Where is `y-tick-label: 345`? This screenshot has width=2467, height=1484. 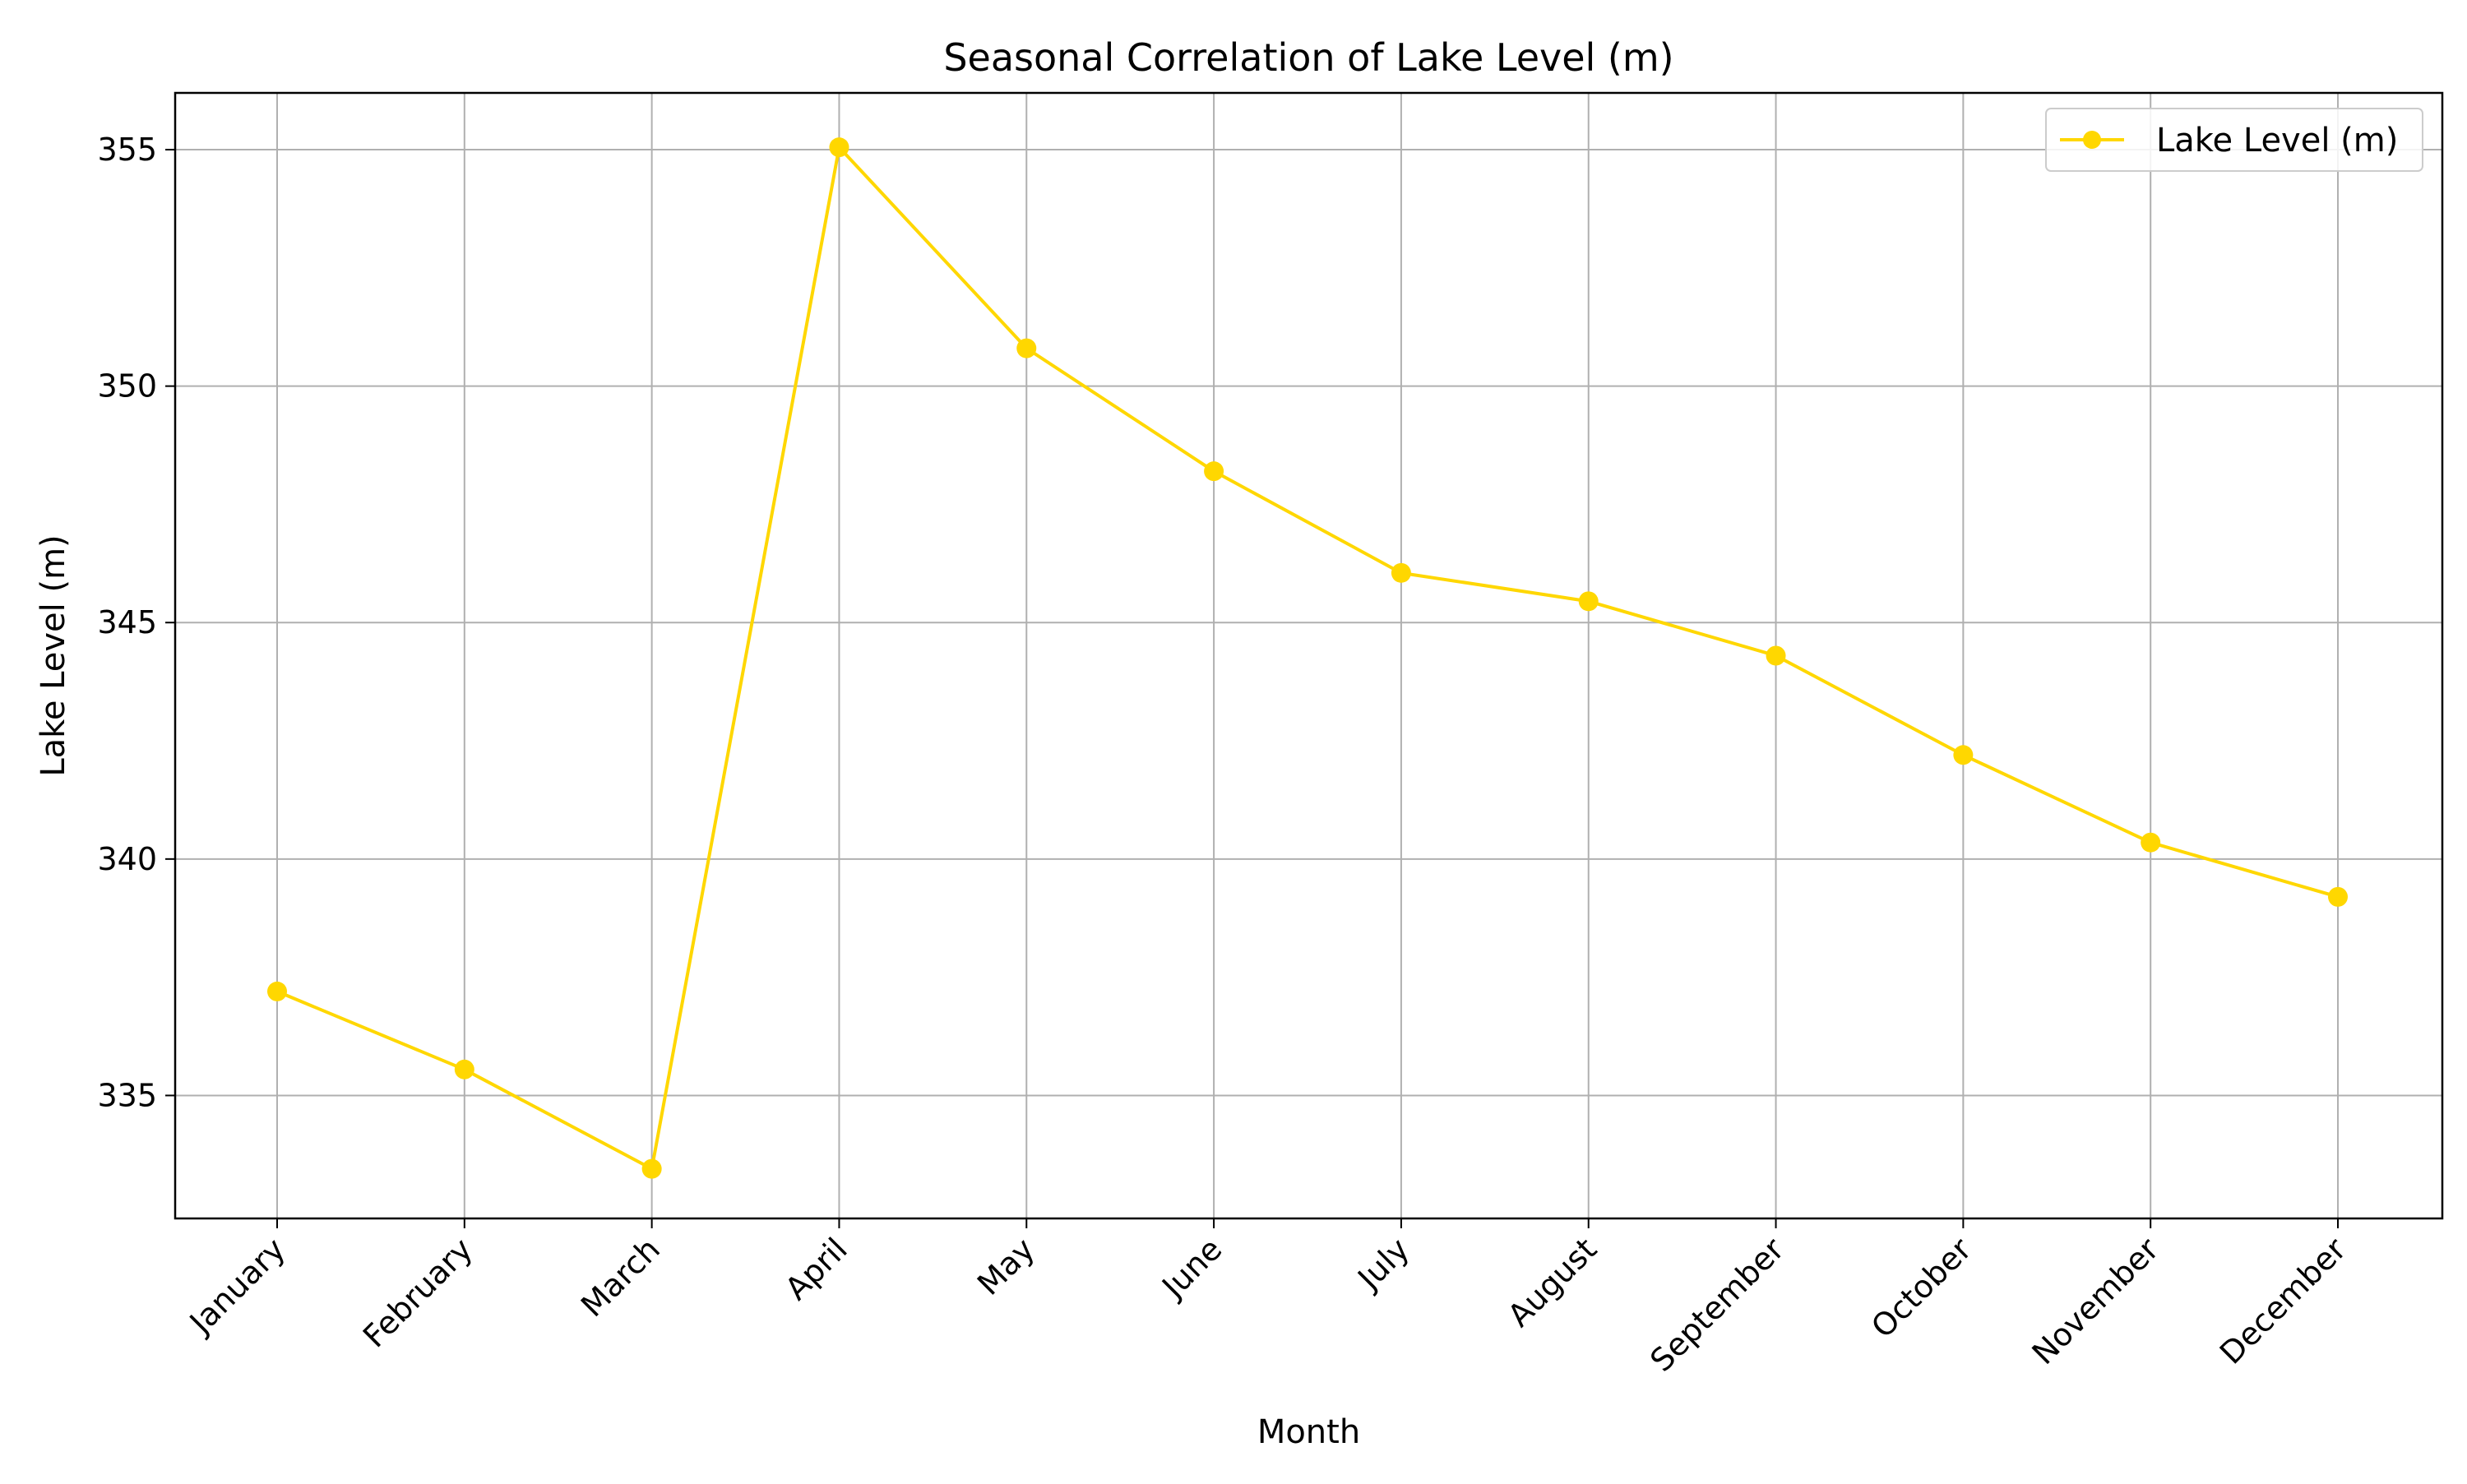 y-tick-label: 345 is located at coordinates (127, 622).